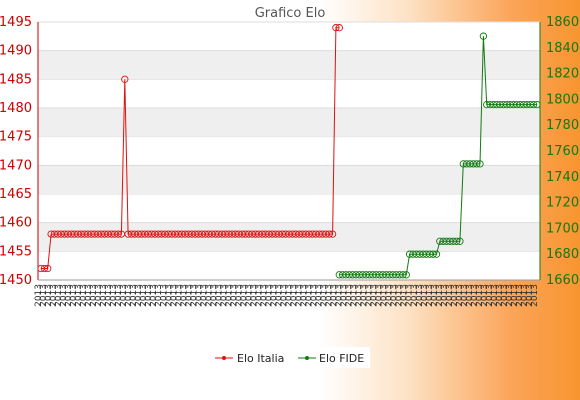 This screenshot has height=400, width=580. What do you see at coordinates (562, 125) in the screenshot?
I see `right-tick-label: 1780` at bounding box center [562, 125].